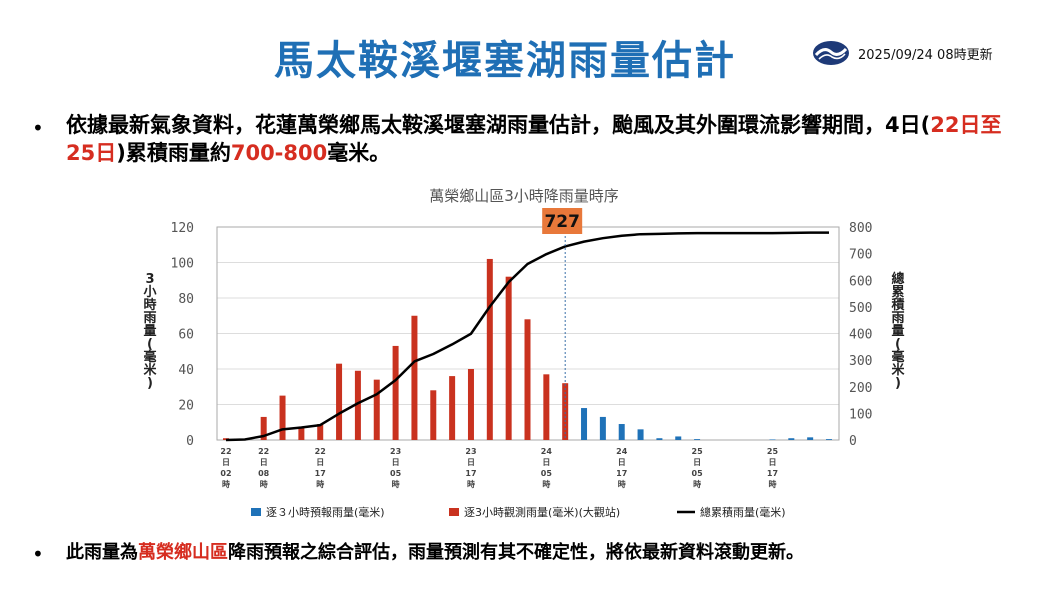 This screenshot has width=1048, height=590. Describe the element at coordinates (860, 228) in the screenshot. I see `y2-tick-label: 800` at that location.